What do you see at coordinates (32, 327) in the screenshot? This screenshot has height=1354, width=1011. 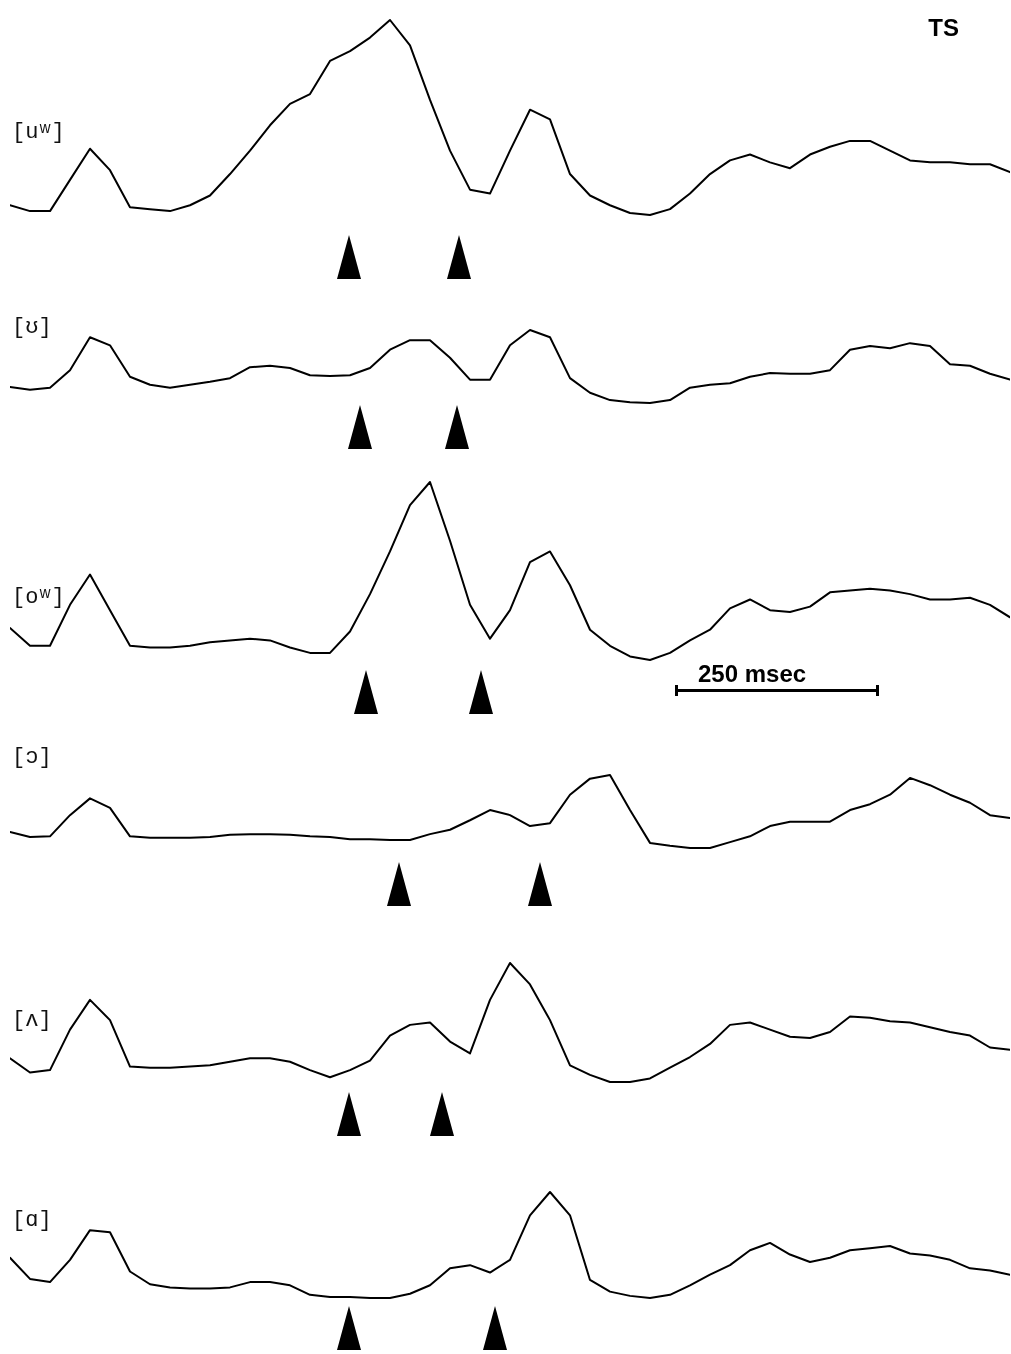 I see `y-axis-title: [ʊ]` at bounding box center [32, 327].